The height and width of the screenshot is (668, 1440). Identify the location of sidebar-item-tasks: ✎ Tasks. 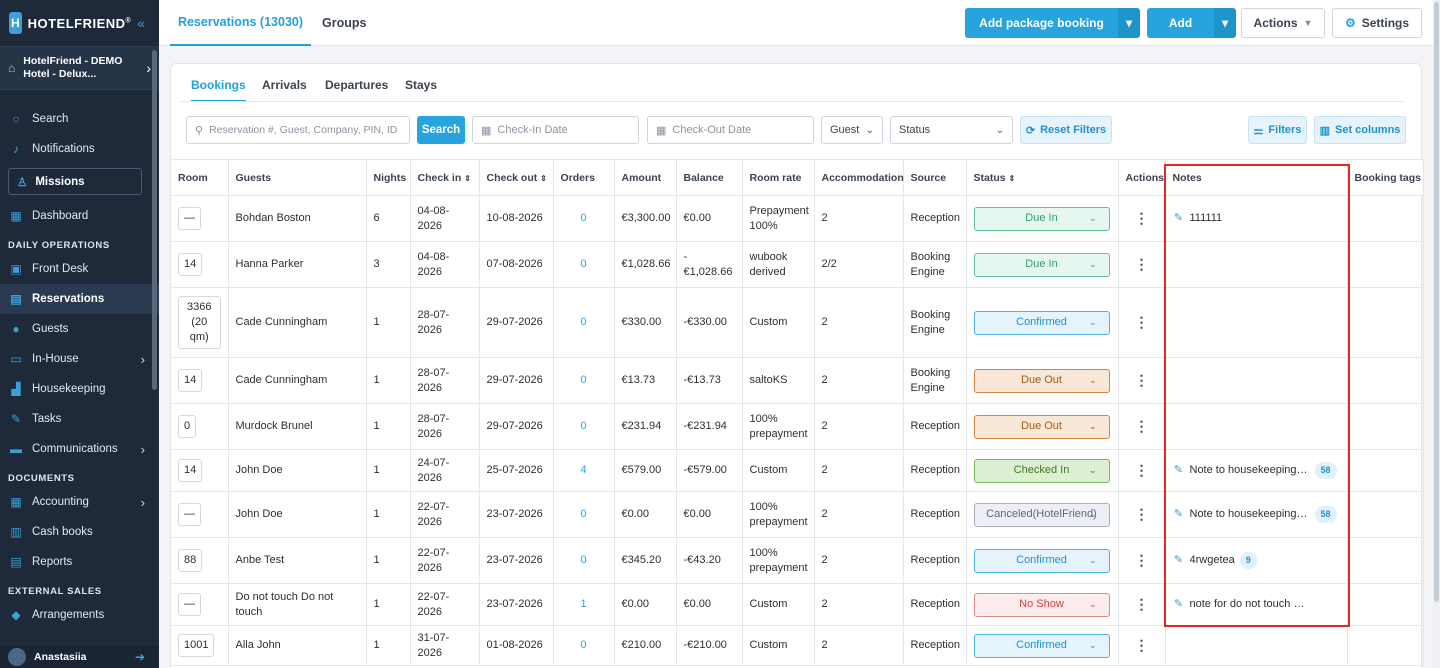
(36, 419).